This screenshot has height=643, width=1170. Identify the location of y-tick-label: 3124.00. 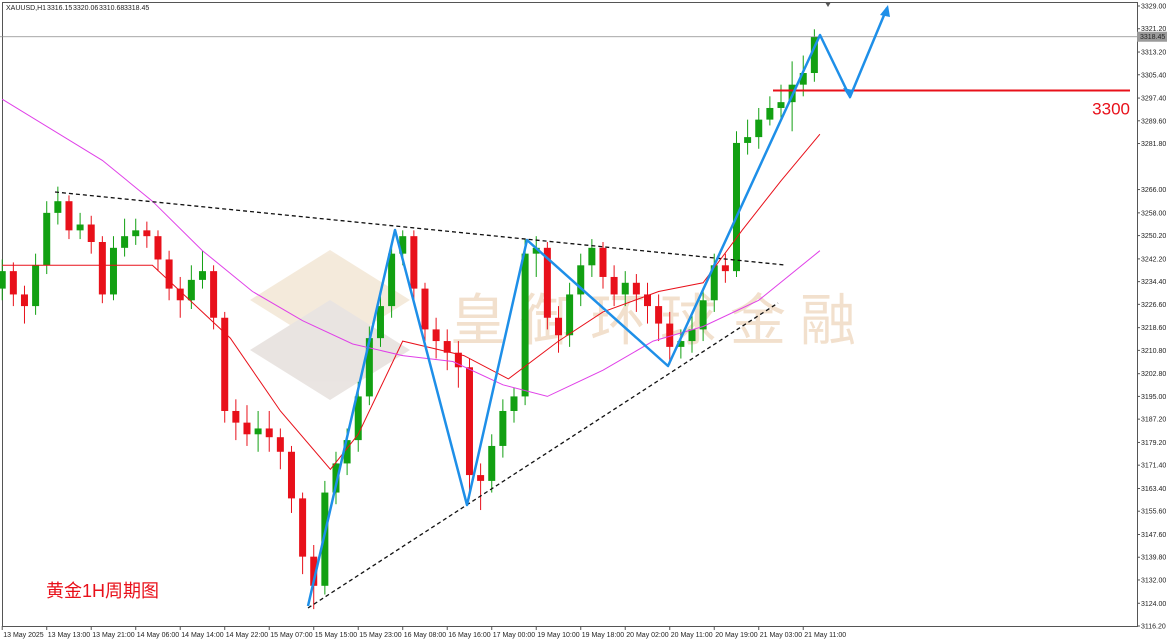
(1153, 604).